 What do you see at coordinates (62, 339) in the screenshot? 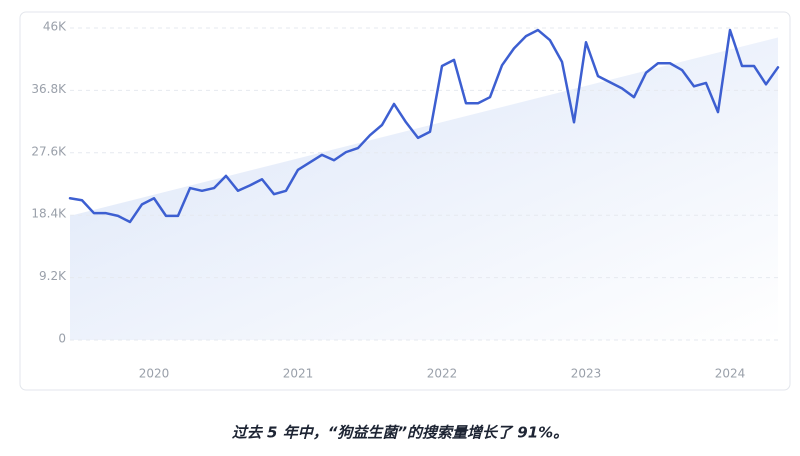
I see `y-tick-label: 0` at bounding box center [62, 339].